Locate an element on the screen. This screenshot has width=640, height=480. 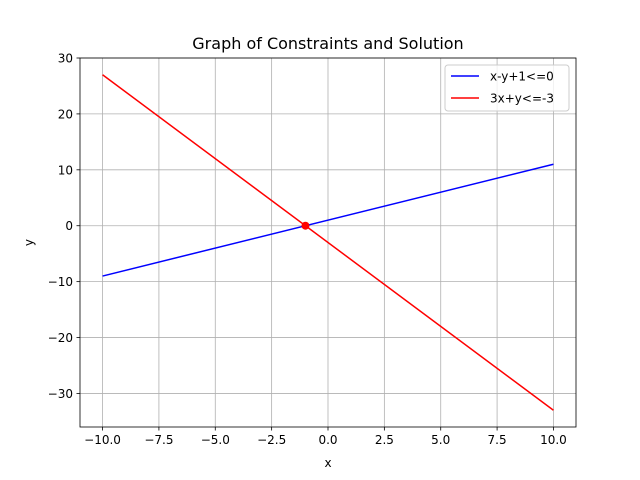
x-tick-label: −10.0 is located at coordinates (102, 440).